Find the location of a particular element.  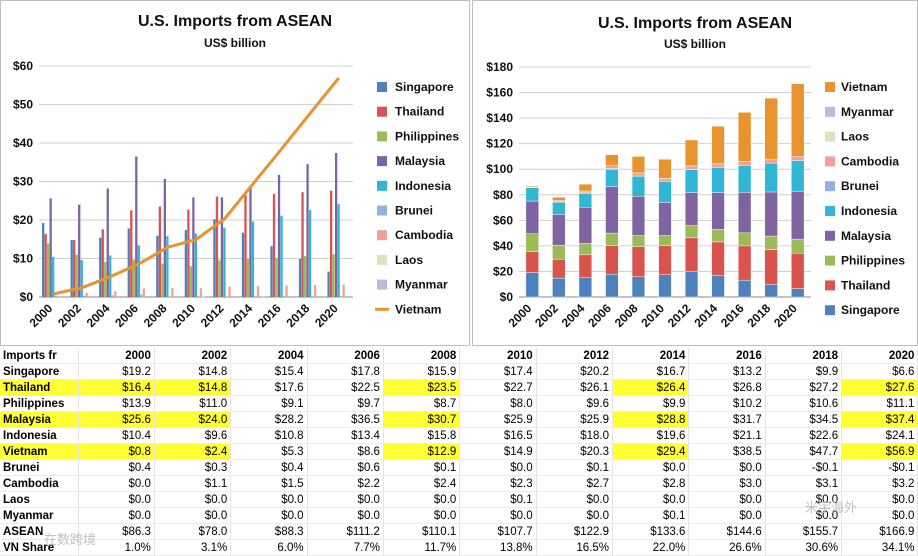

legend-swatch-malaysia is located at coordinates (830, 236).